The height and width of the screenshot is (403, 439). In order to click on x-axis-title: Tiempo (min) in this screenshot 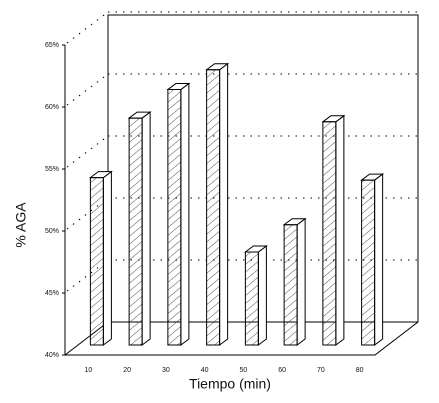, I will do `click(230, 384)`.